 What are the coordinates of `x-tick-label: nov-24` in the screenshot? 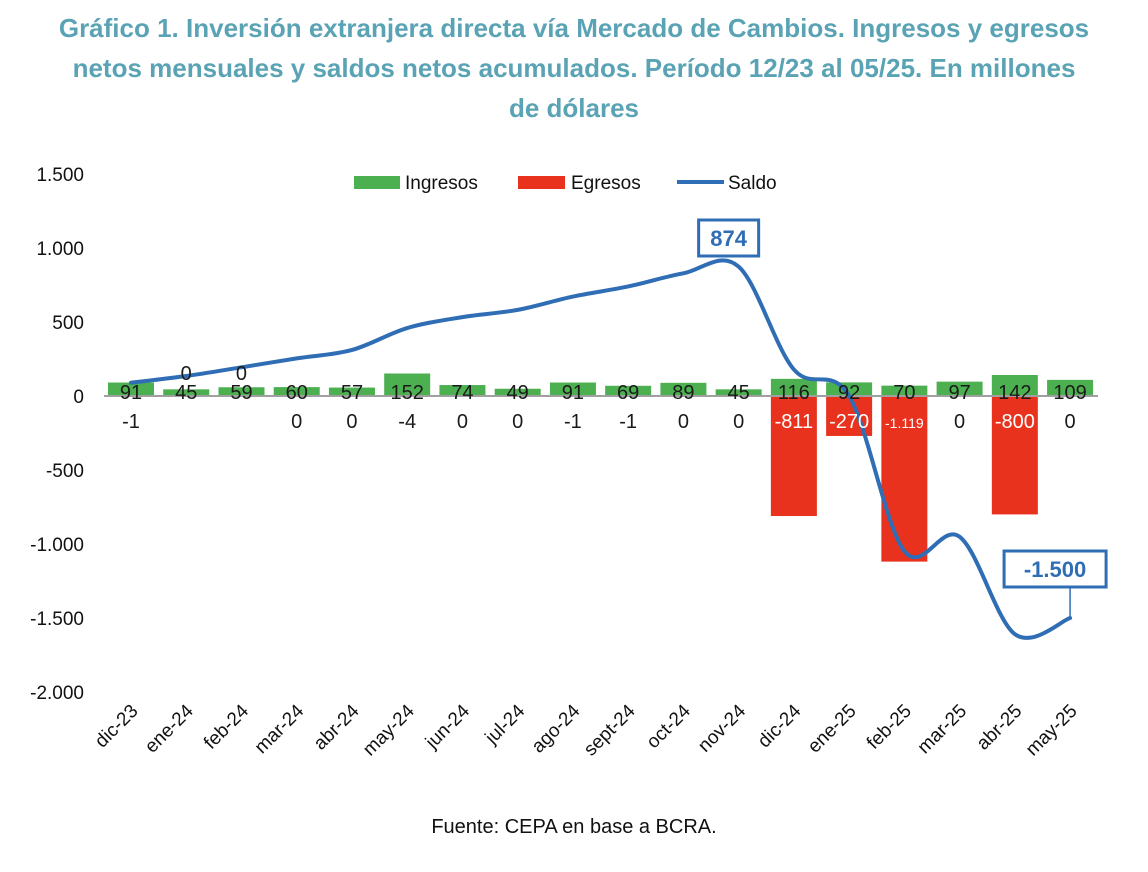 It's located at (722, 728).